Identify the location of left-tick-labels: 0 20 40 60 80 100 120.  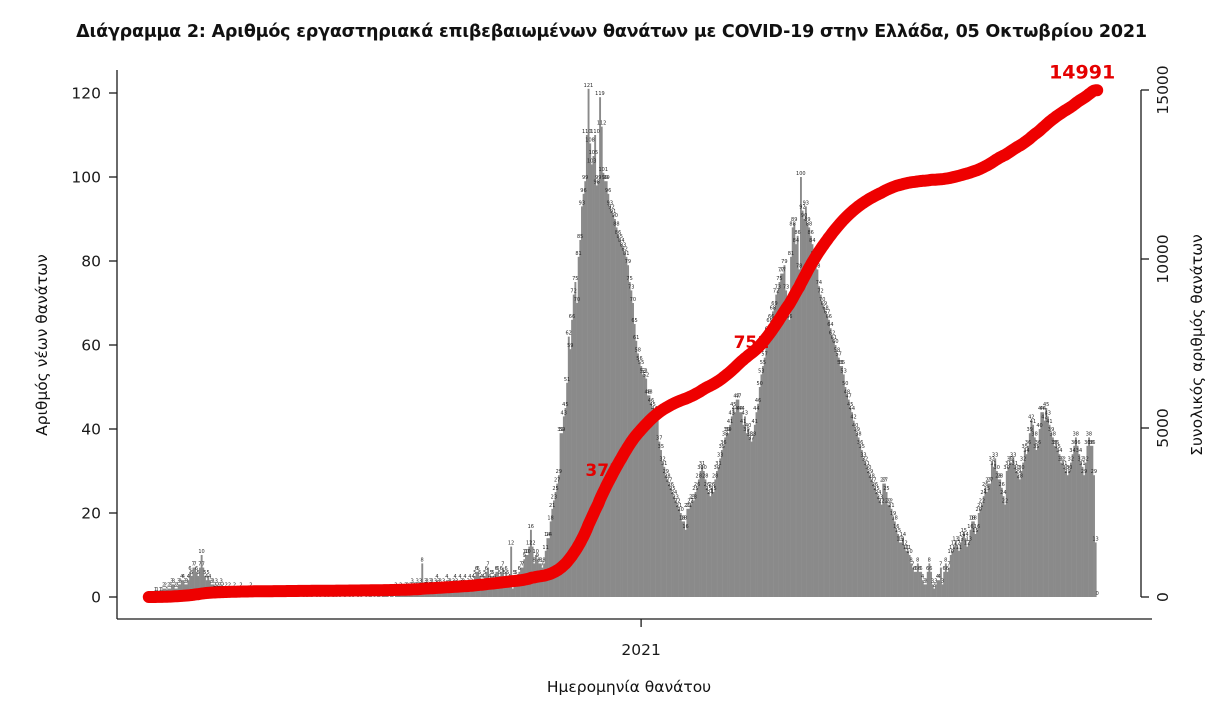
(86, 346).